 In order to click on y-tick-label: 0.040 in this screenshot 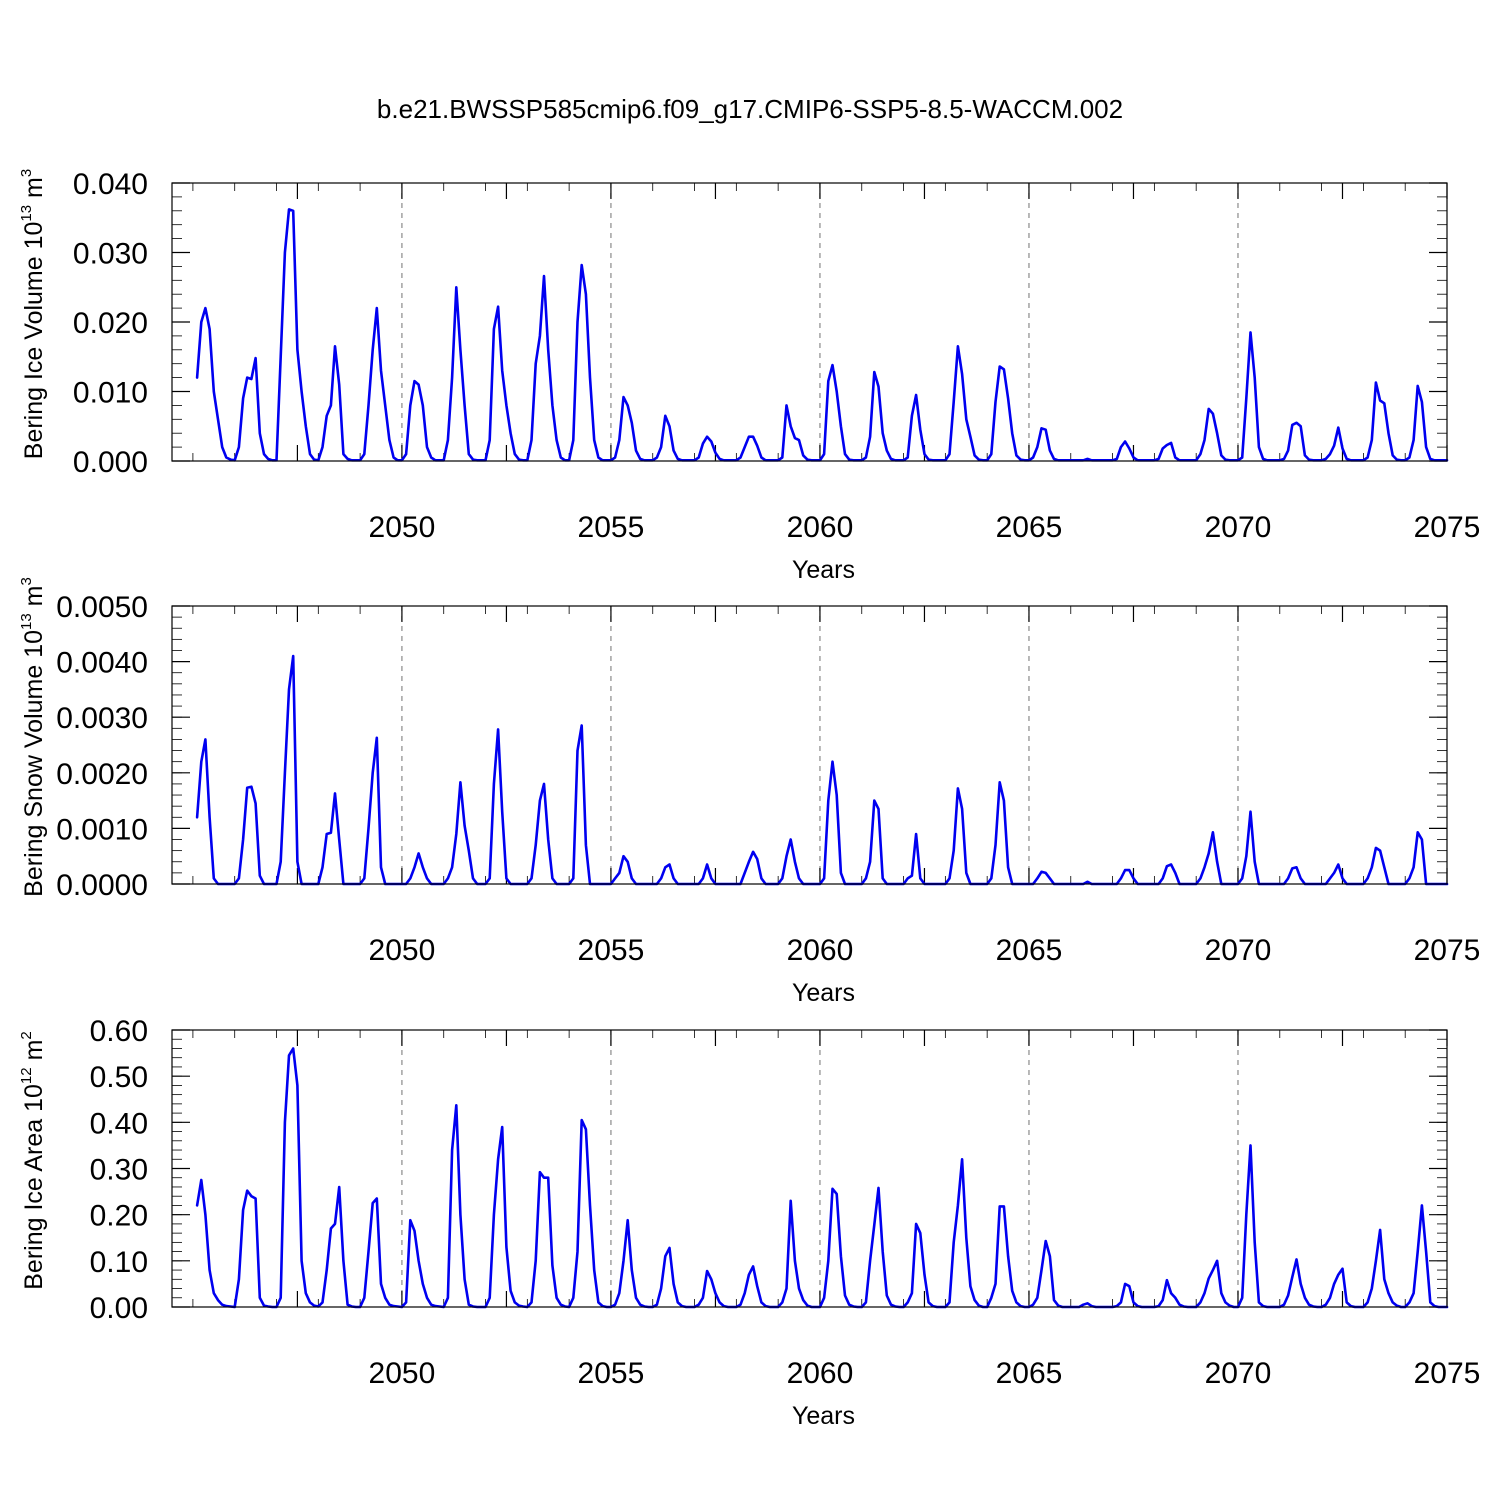, I will do `click(110, 184)`.